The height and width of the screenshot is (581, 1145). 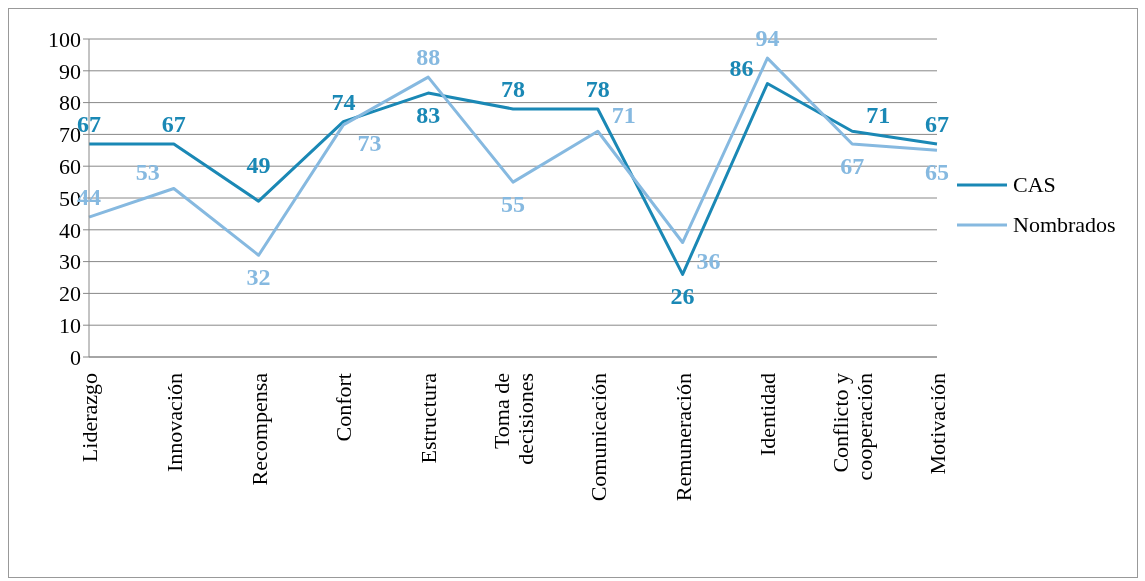 I want to click on x-tick-label: Recompensa, so click(x=259, y=429).